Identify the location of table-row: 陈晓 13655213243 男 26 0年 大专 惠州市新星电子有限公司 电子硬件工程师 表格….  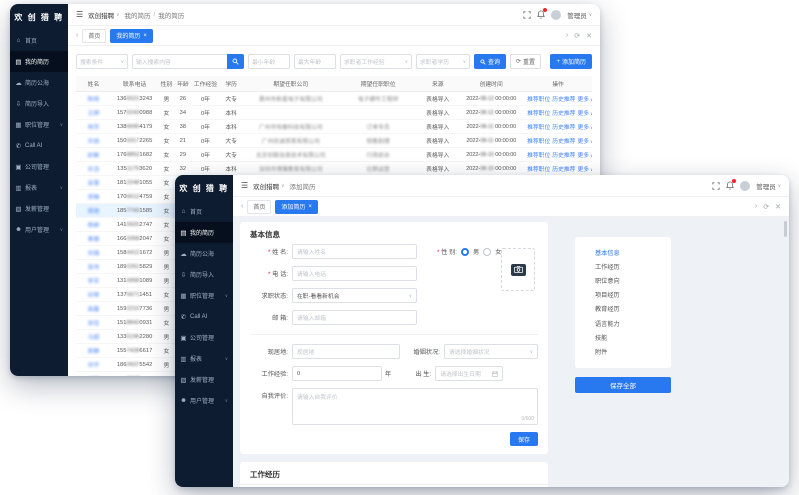
(334, 98).